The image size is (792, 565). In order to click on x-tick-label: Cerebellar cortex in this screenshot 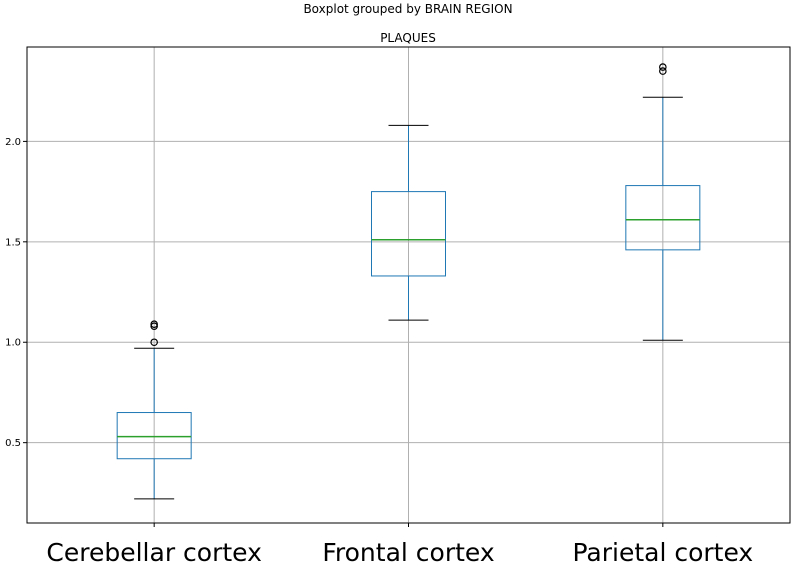, I will do `click(154, 551)`.